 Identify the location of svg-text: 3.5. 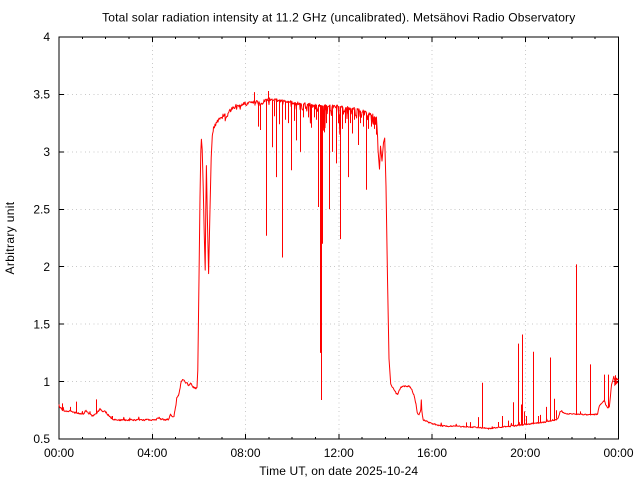
(41, 95).